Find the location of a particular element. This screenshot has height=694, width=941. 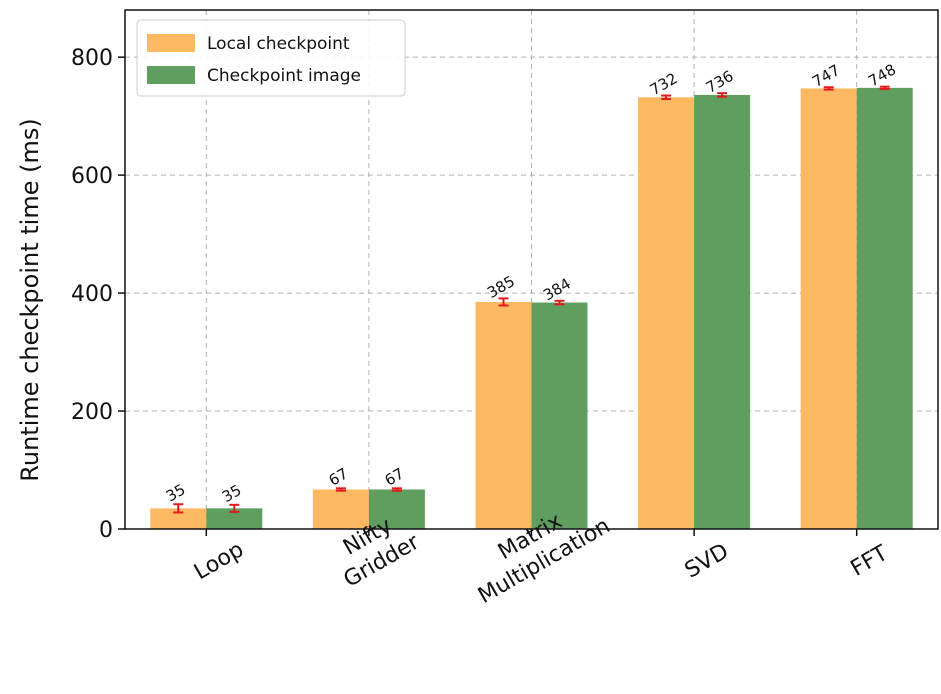

legend-label: Local checkpoint is located at coordinates (278, 44).